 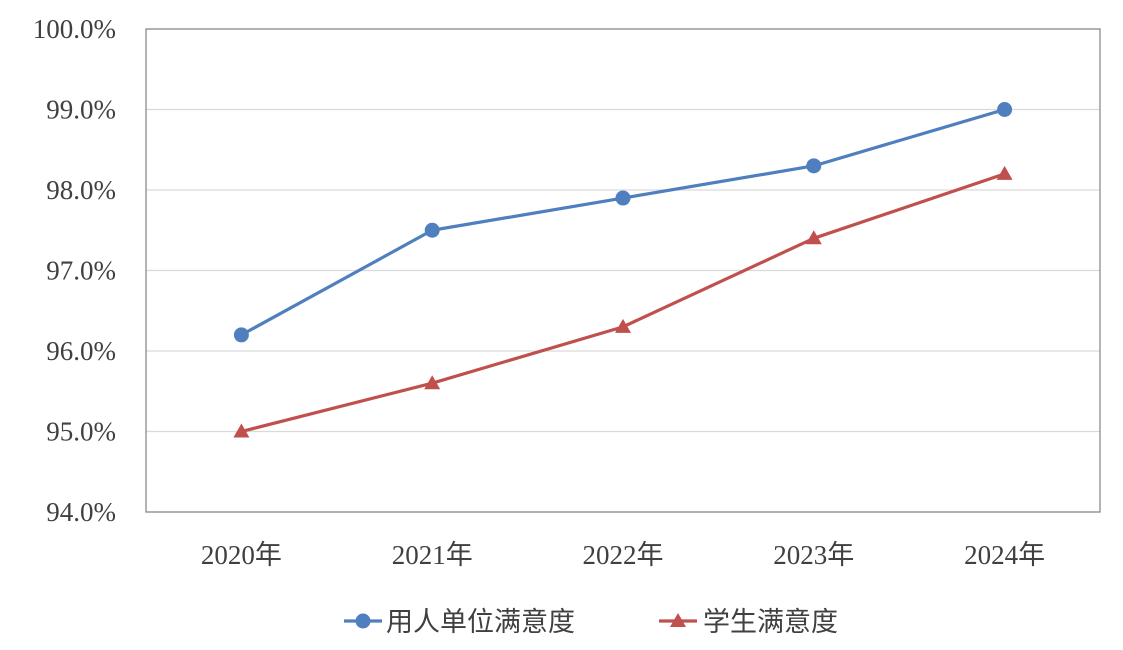 What do you see at coordinates (81, 190) in the screenshot?
I see `y-tick-label: 98.0%` at bounding box center [81, 190].